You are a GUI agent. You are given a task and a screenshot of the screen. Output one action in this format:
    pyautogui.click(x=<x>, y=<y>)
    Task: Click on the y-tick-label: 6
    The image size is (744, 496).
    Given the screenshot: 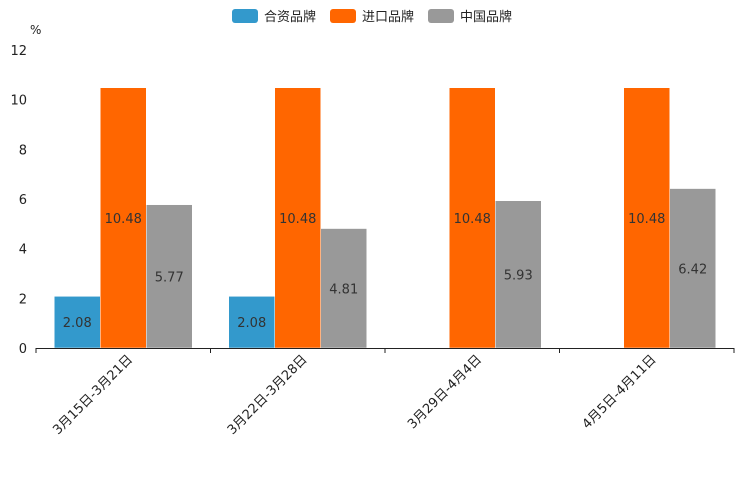 What is the action you would take?
    pyautogui.click(x=23, y=200)
    